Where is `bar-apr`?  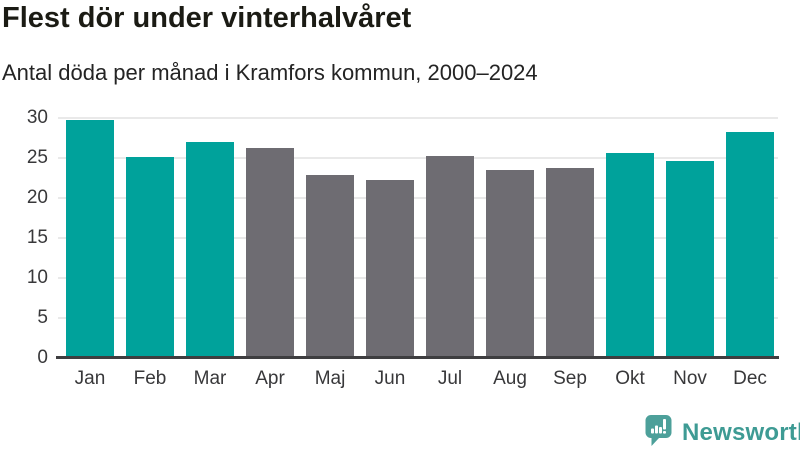 bar-apr is located at coordinates (270, 252).